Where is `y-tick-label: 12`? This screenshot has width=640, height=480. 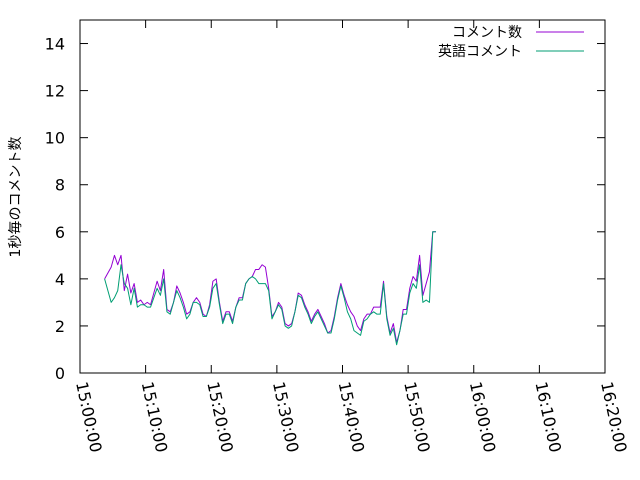
y-tick-label: 12 is located at coordinates (55, 91).